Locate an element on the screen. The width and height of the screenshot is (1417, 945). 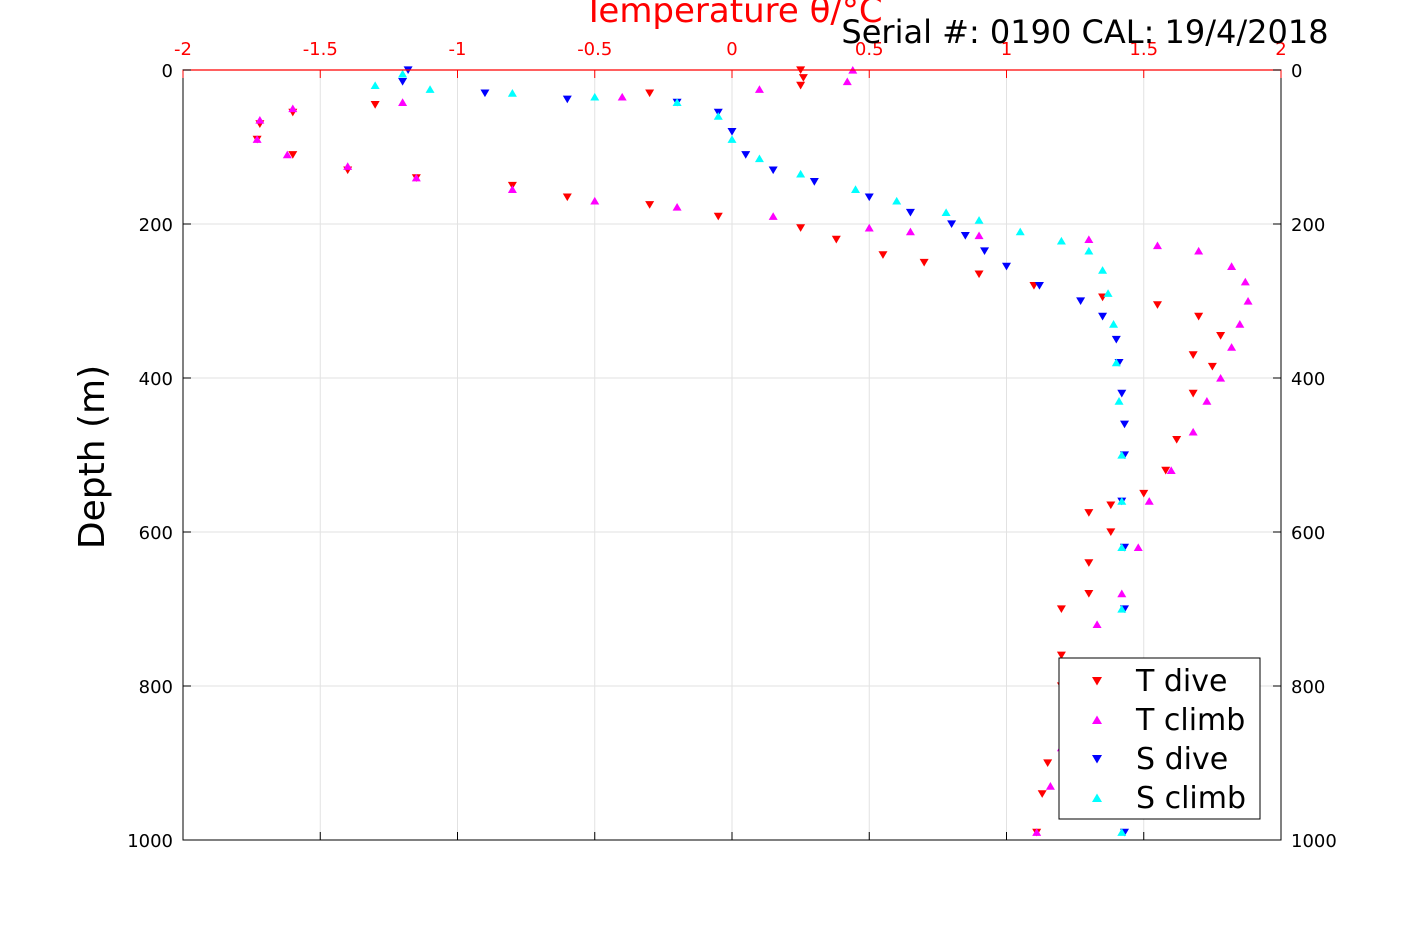
x-tick-label: -0.5 is located at coordinates (594, 49).